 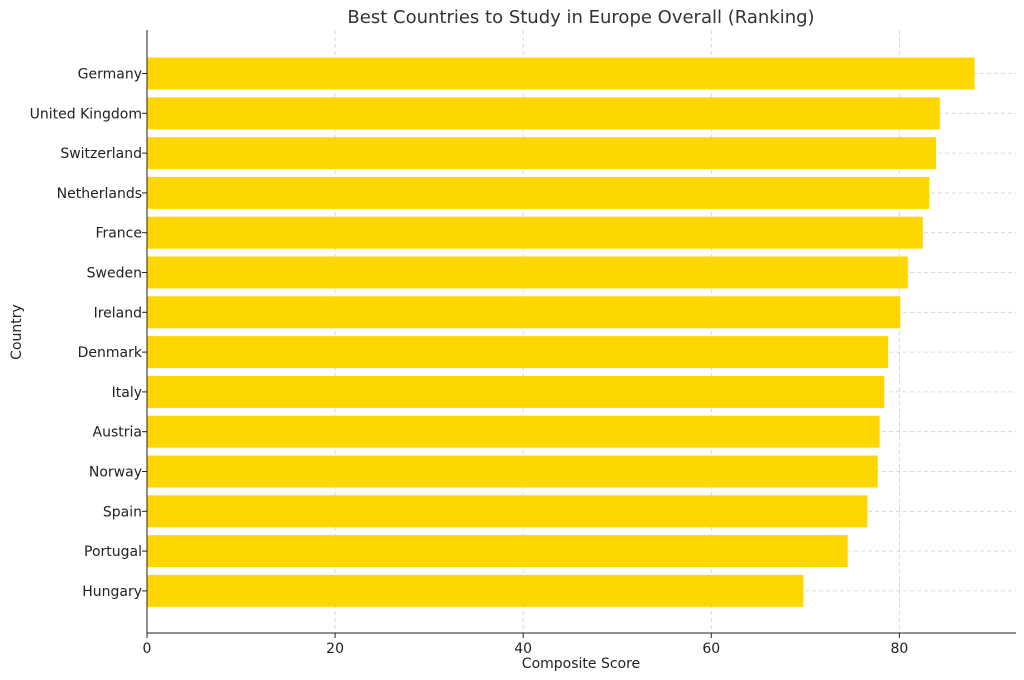 I want to click on y-tick-label: Italy, so click(x=127, y=393).